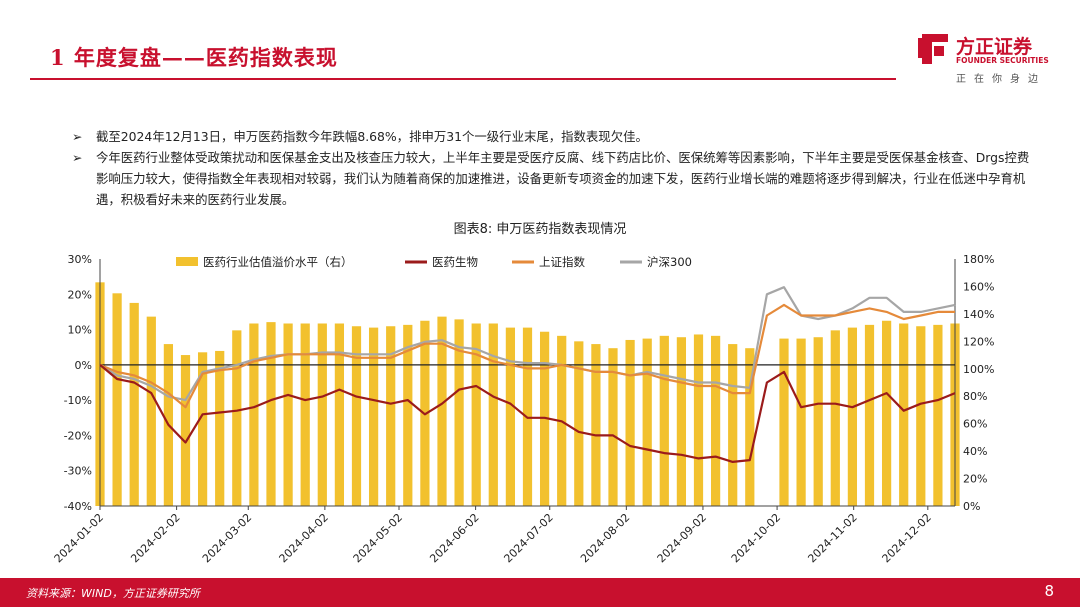 This screenshot has width=1080, height=607. I want to click on legend-swatch, so click(187, 261).